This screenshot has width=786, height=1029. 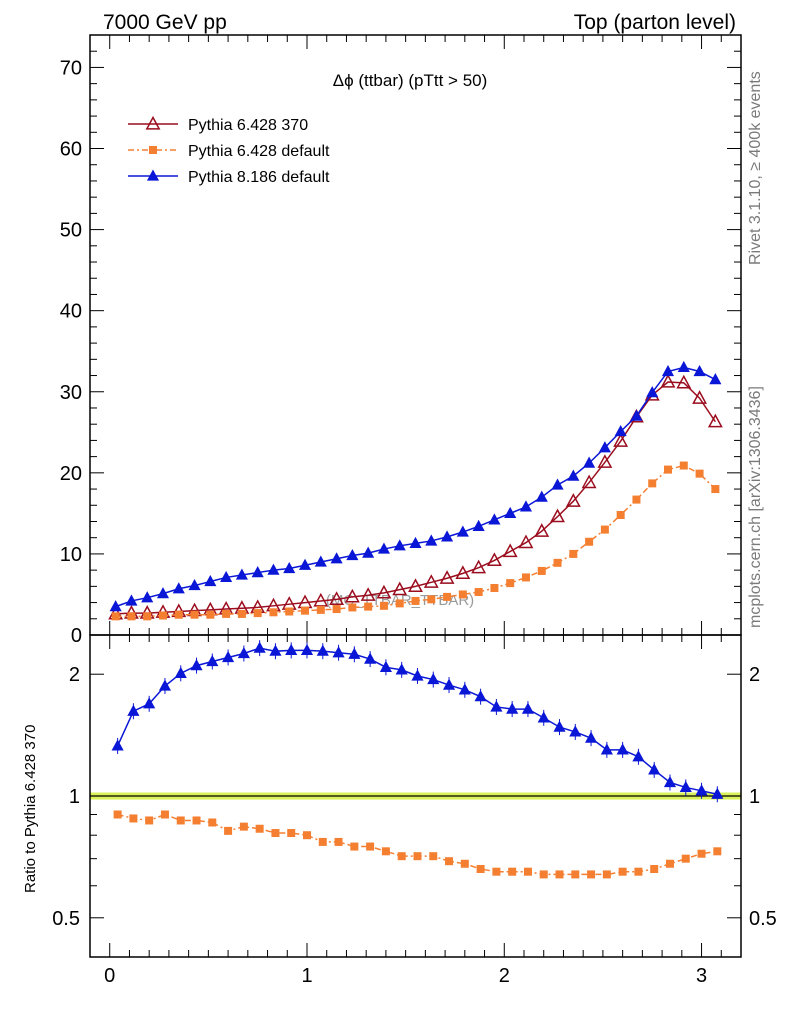 What do you see at coordinates (259, 151) in the screenshot?
I see `legend-label: Pythia 6.428 default` at bounding box center [259, 151].